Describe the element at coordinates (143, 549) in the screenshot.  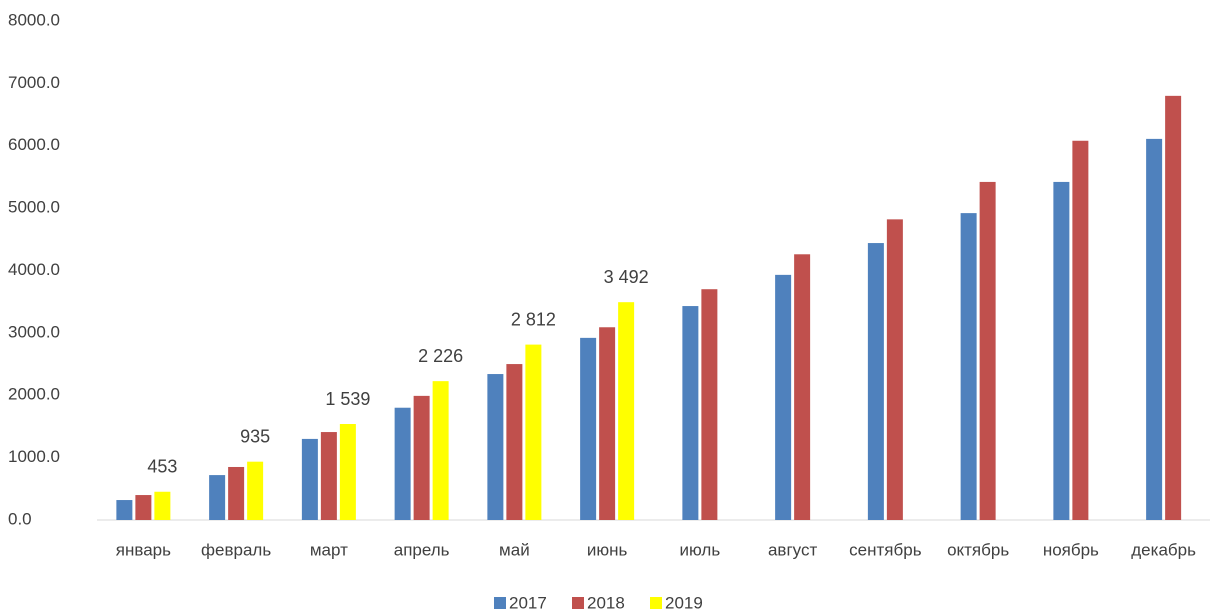
I see `x-tick-label: январь` at that location.